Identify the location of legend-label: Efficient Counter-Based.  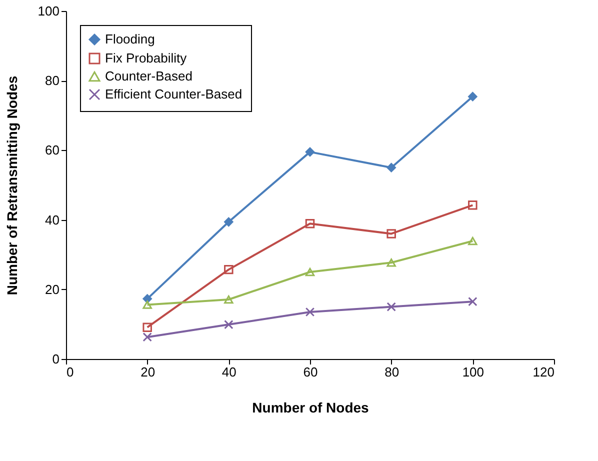
(173, 94).